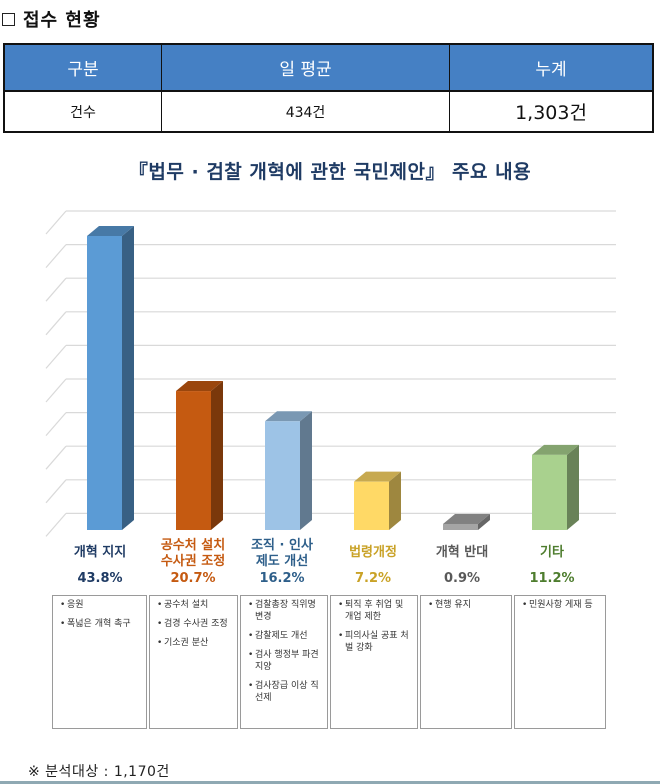  I want to click on category-label-6: 기타, so click(552, 553).